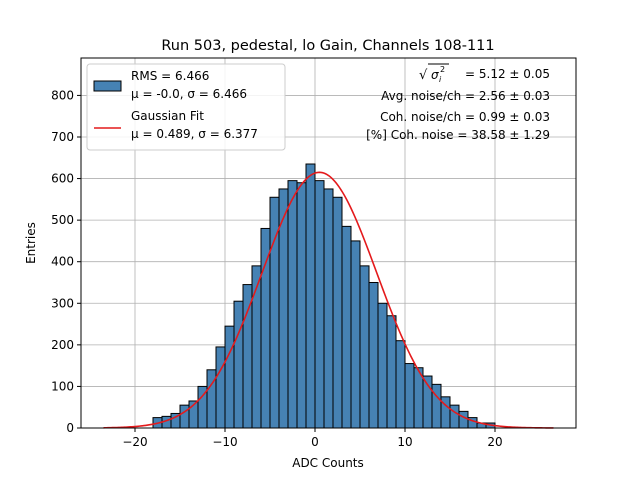  I want to click on x-tick-label: −10, so click(224, 442).